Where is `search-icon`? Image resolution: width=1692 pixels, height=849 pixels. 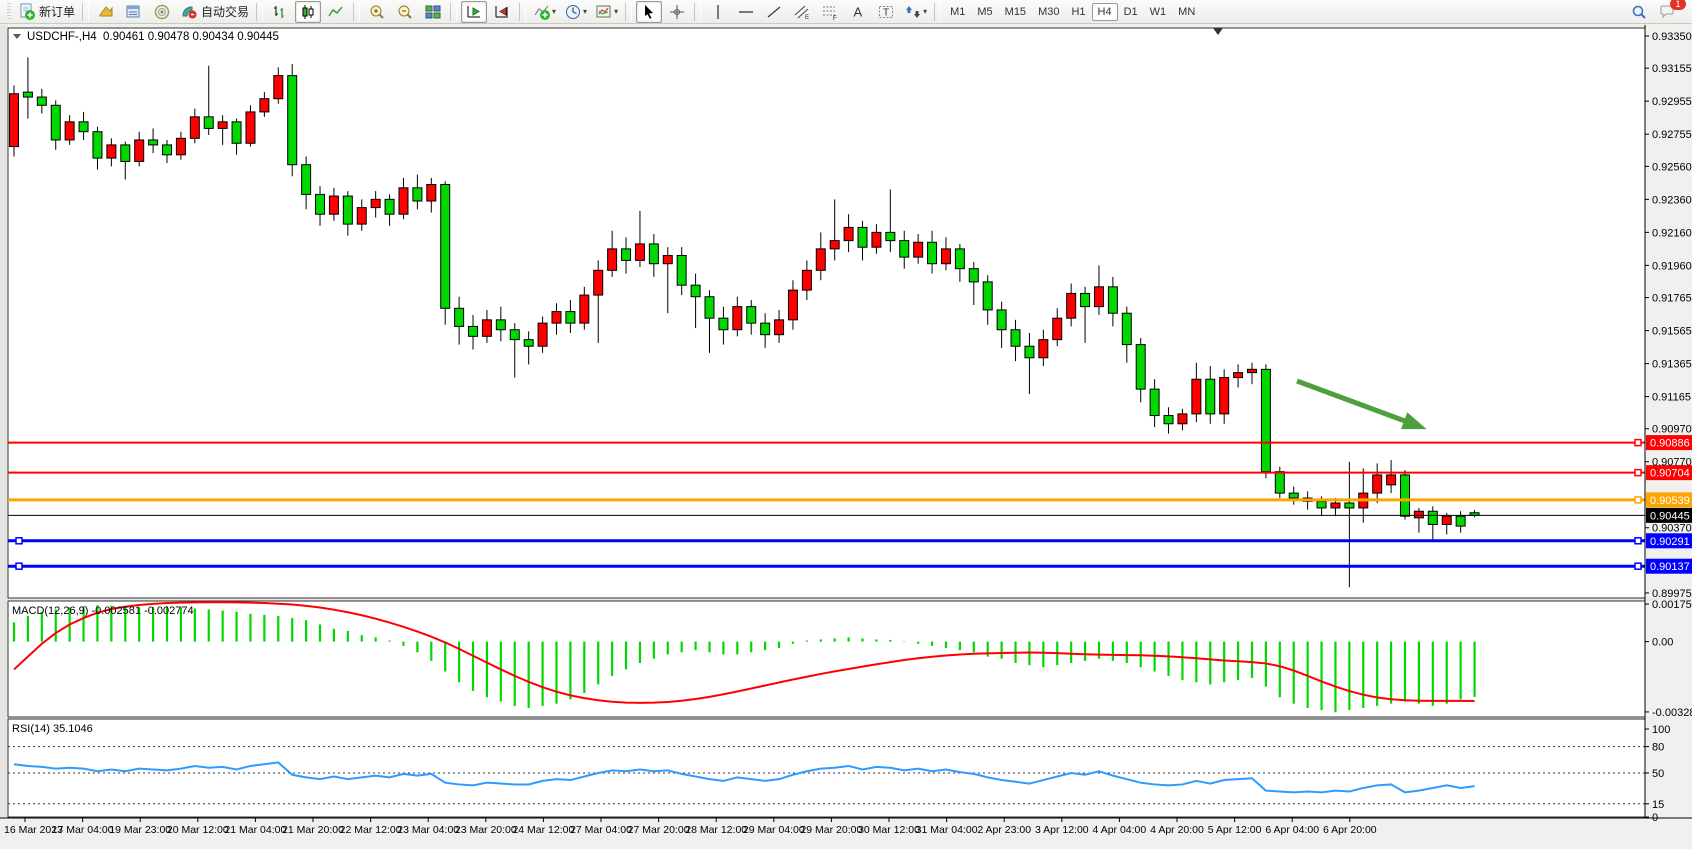 search-icon is located at coordinates (1639, 12).